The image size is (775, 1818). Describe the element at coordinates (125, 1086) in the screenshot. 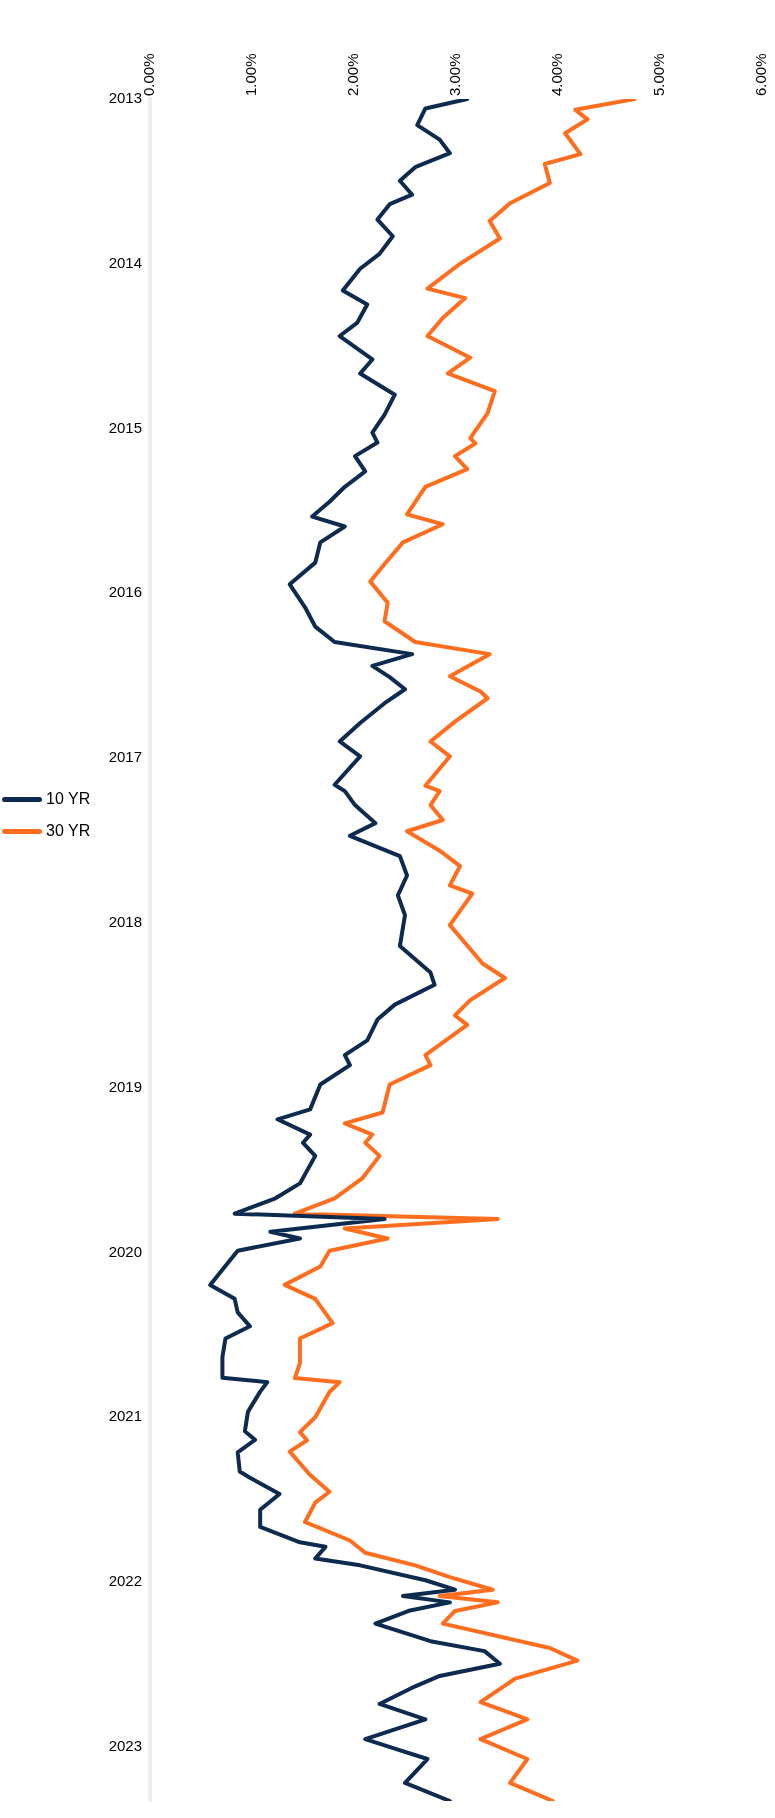

I see `y-tick-label: 2019` at that location.